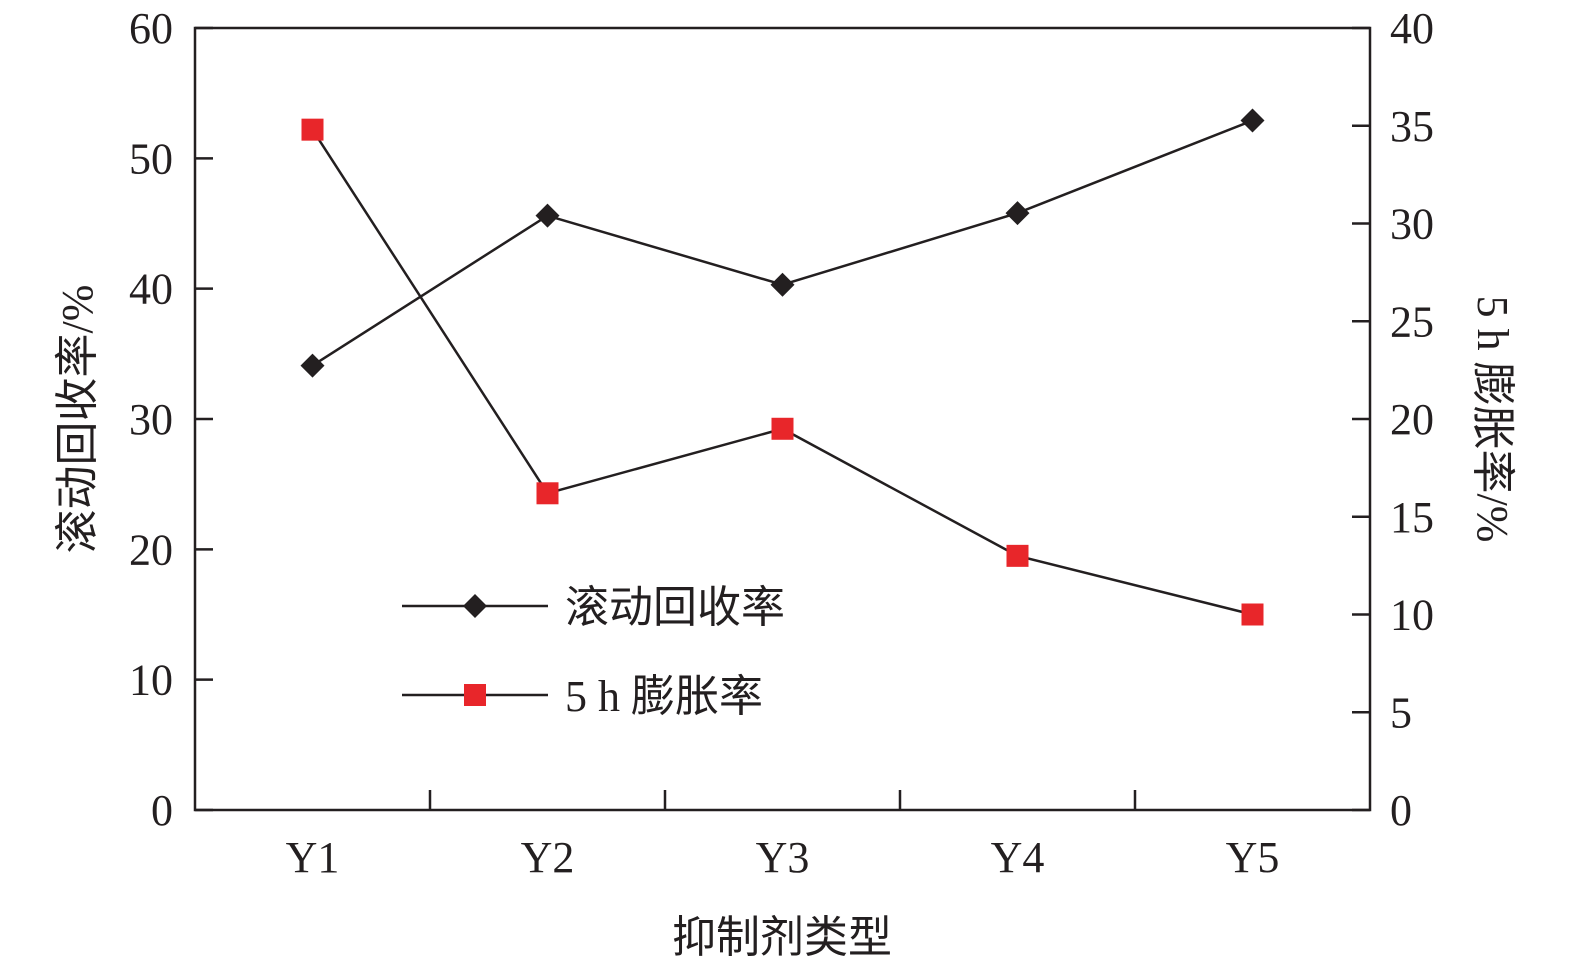  What do you see at coordinates (783, 857) in the screenshot?
I see `x-tick-label: Y3` at bounding box center [783, 857].